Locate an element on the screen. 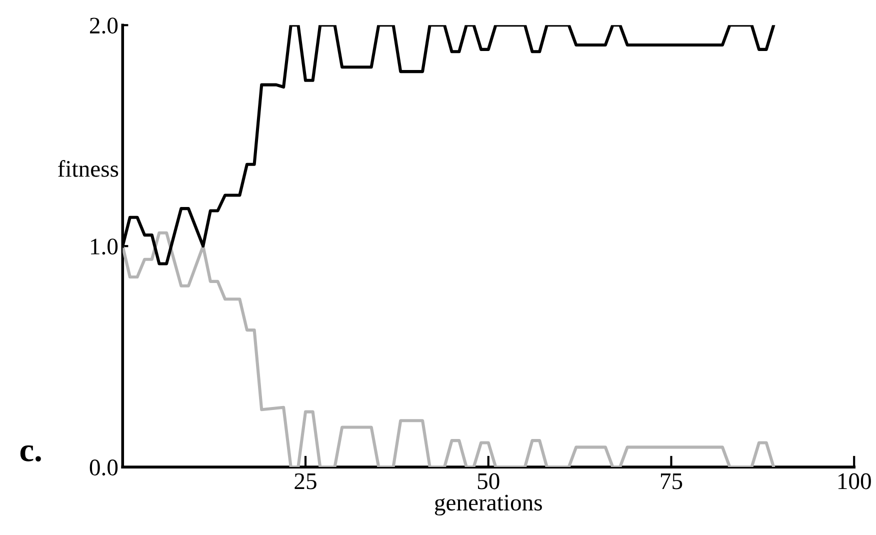 The height and width of the screenshot is (535, 876). x-tick-label: 75 is located at coordinates (671, 482).